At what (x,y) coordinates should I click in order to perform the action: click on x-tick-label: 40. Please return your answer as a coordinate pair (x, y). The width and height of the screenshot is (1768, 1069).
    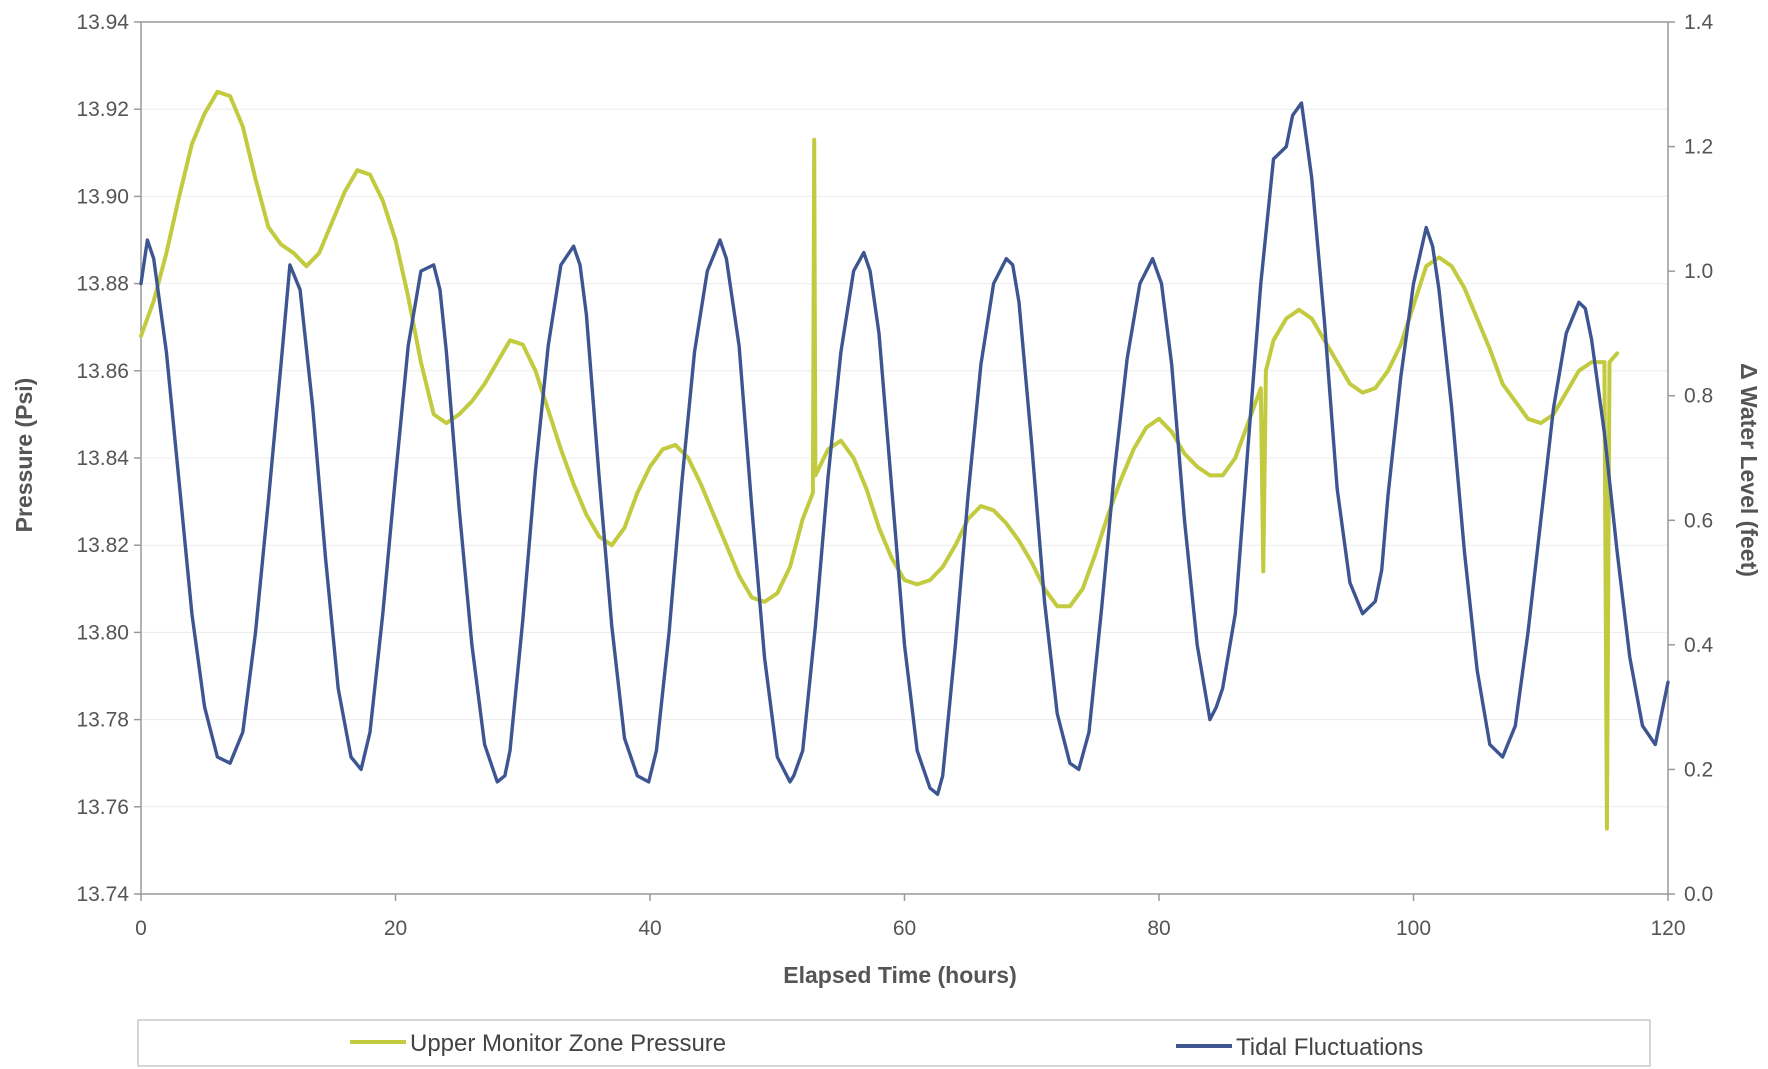
    Looking at the image, I should click on (649, 928).